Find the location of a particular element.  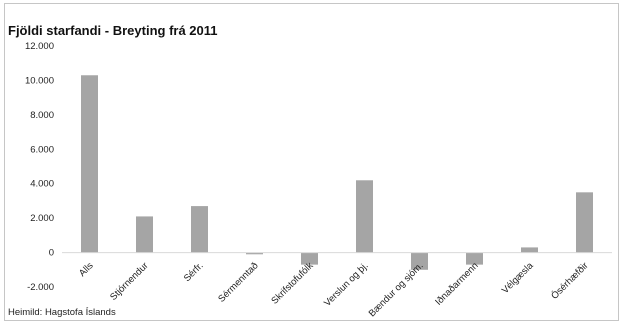

y-tick-label: 12.000 is located at coordinates (39, 46).